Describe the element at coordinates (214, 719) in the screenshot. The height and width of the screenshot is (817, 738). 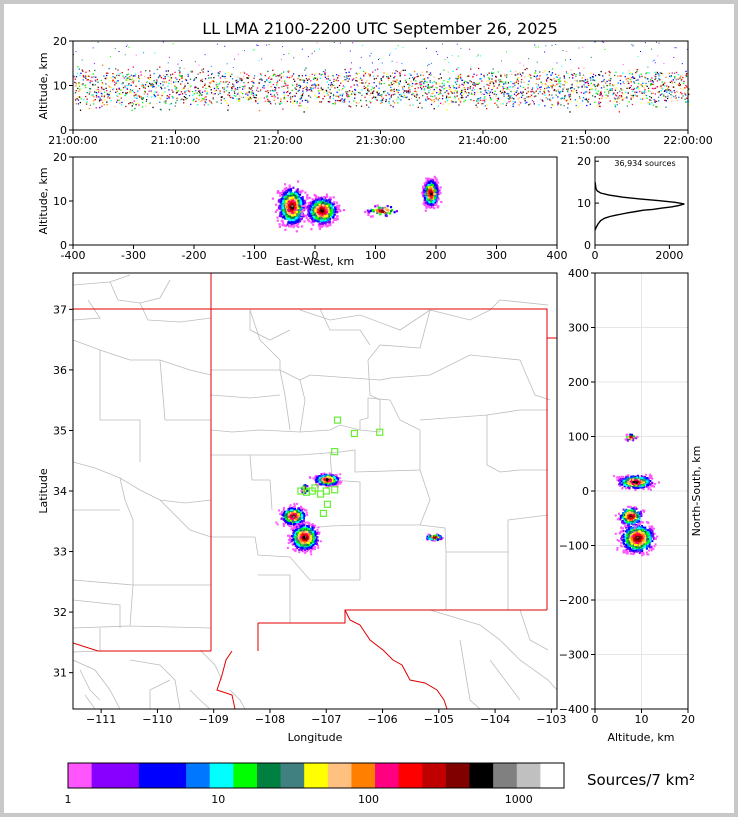
I see `plan-view-xtick: −109` at that location.